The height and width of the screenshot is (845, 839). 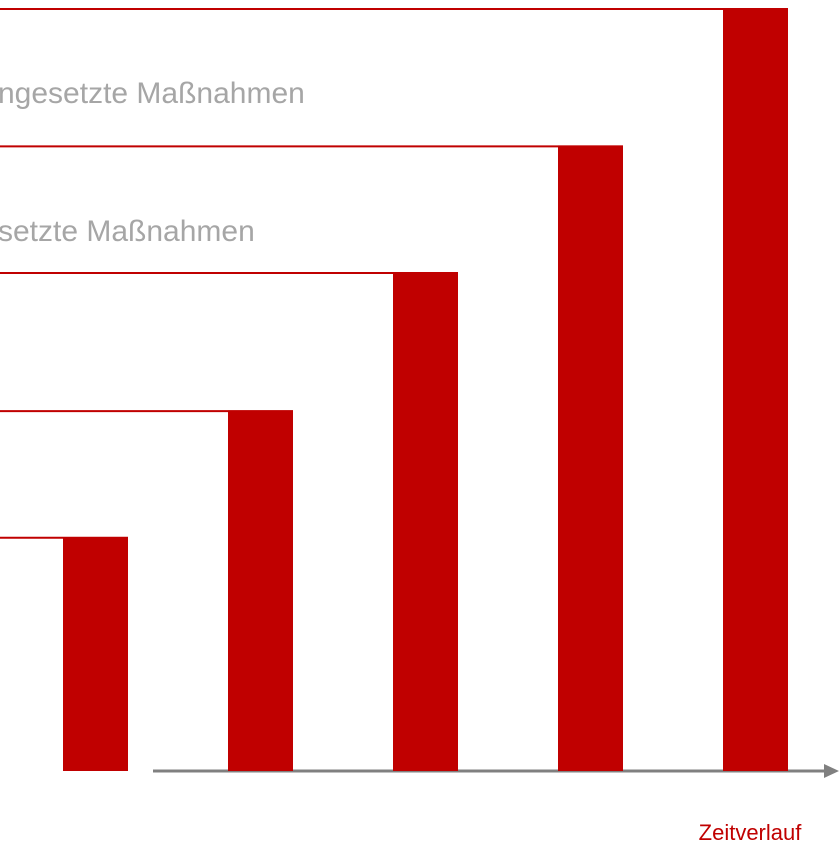 I want to click on annotation: setzte Maßnahmen, so click(x=127, y=231).